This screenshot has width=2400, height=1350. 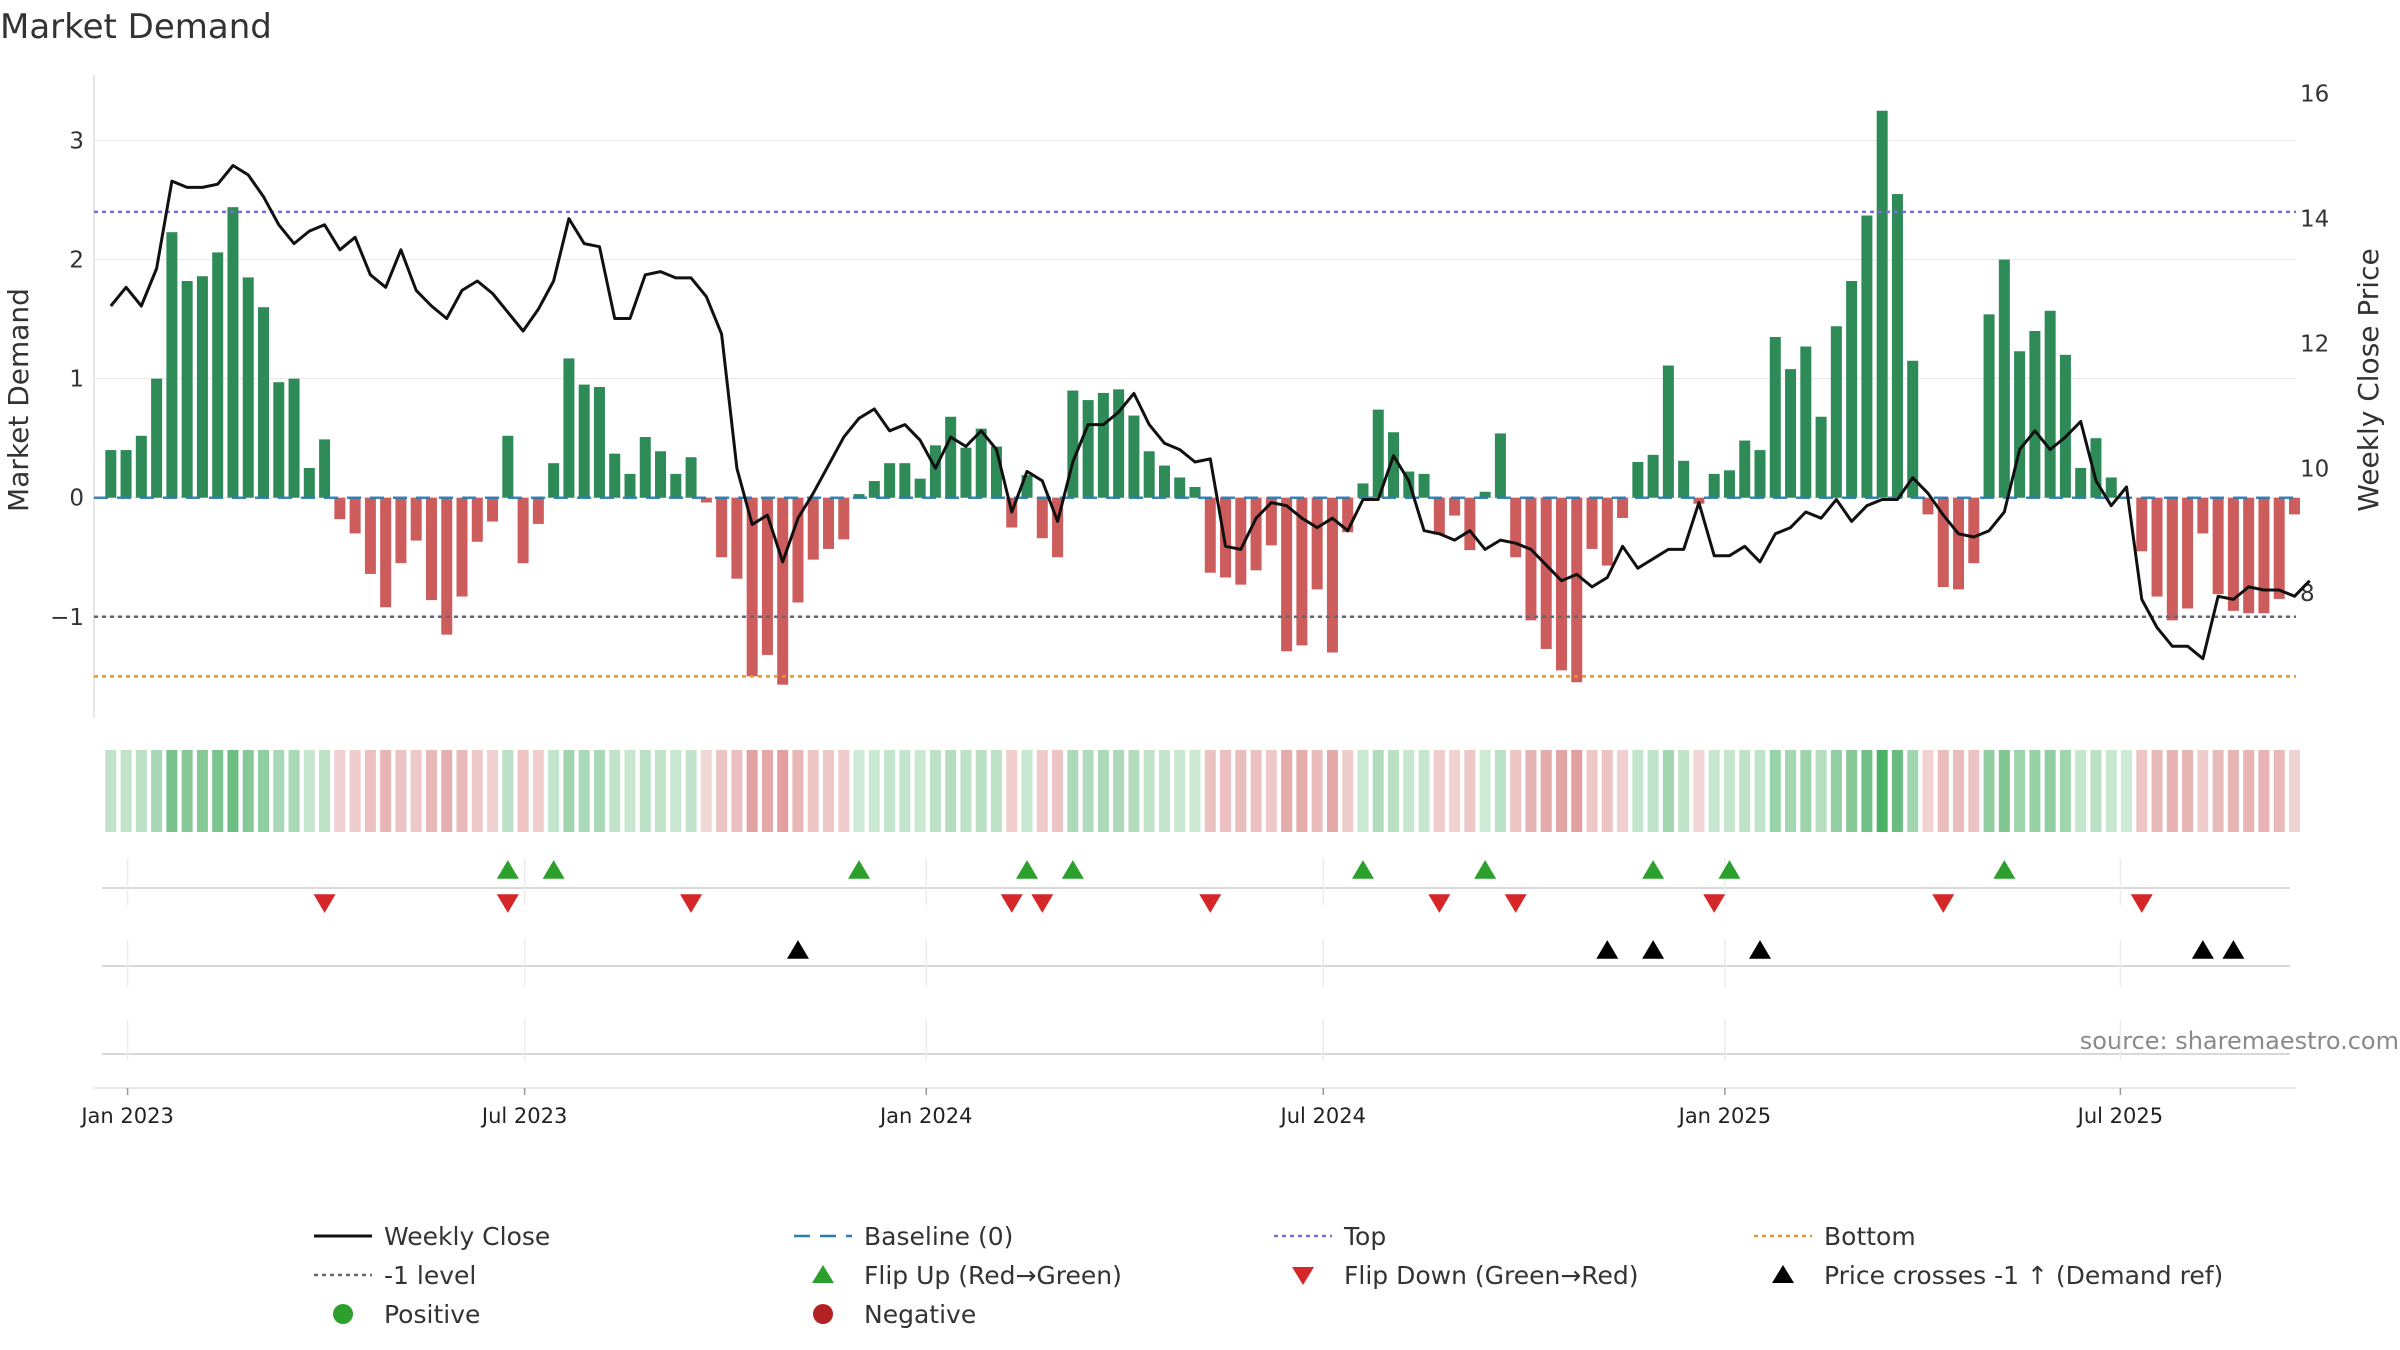 I want to click on legend-swatch-dot, so click(x=343, y=1314).